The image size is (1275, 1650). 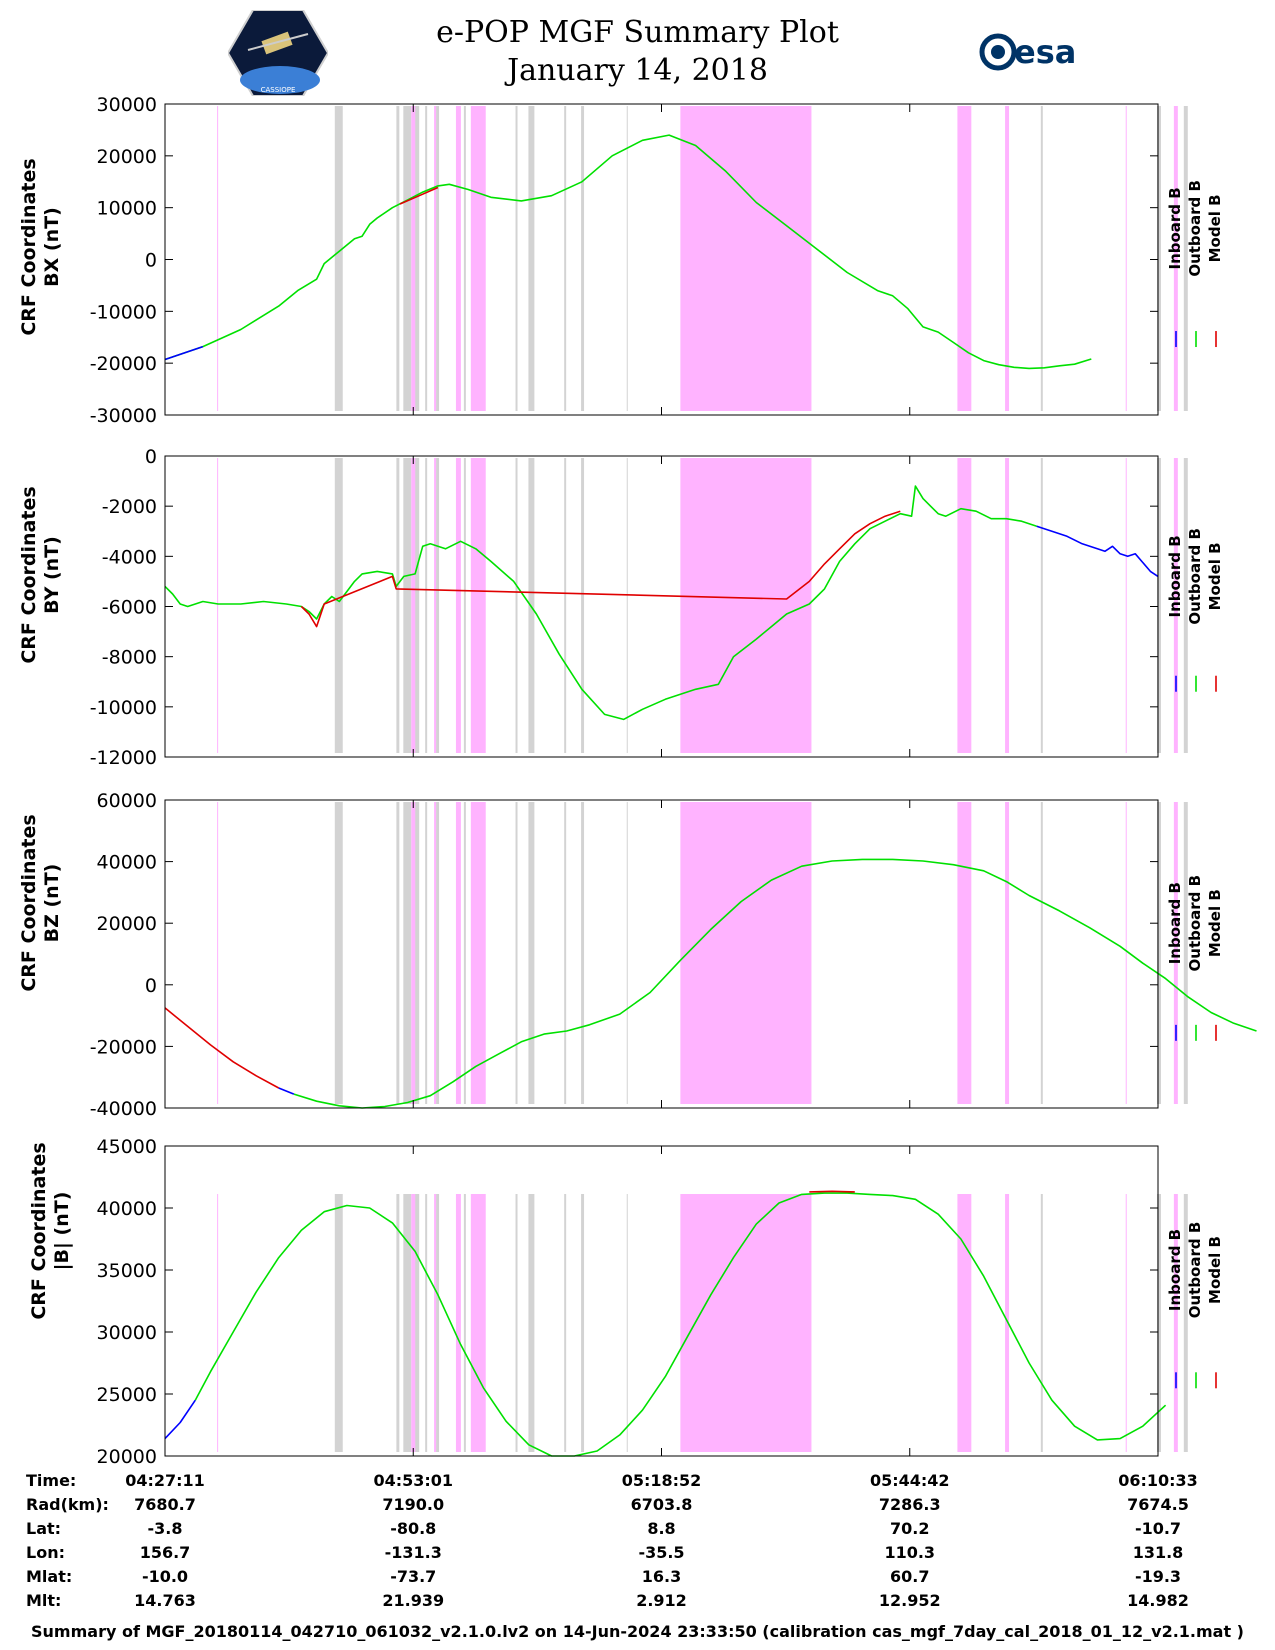 I want to click on info-cell: 110.3, so click(x=909, y=1552).